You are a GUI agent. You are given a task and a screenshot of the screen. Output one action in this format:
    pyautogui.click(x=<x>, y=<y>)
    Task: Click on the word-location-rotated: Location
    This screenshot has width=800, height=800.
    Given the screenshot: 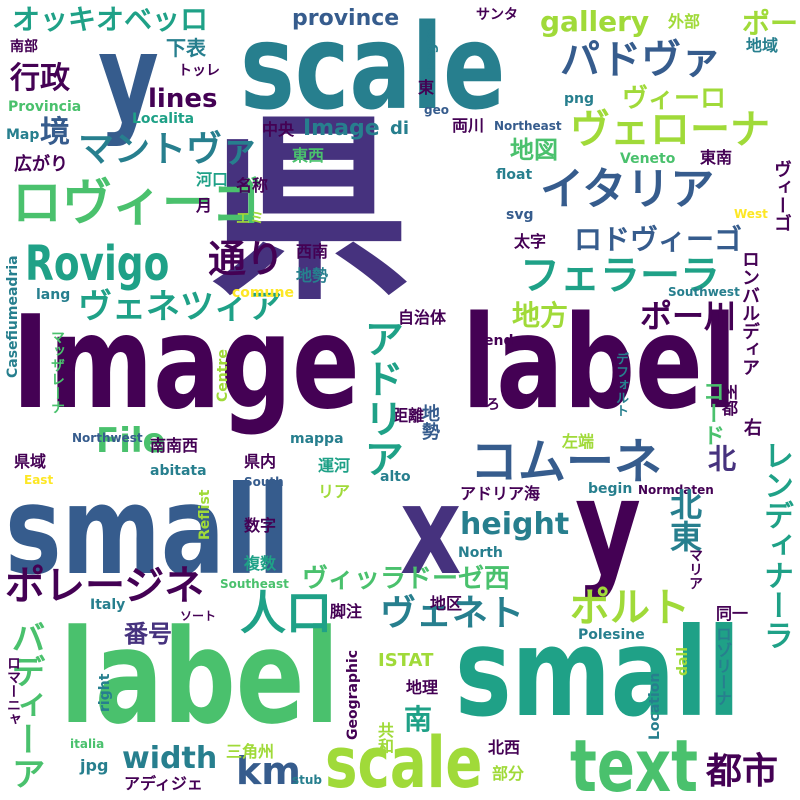 What is the action you would take?
    pyautogui.click(x=655, y=706)
    